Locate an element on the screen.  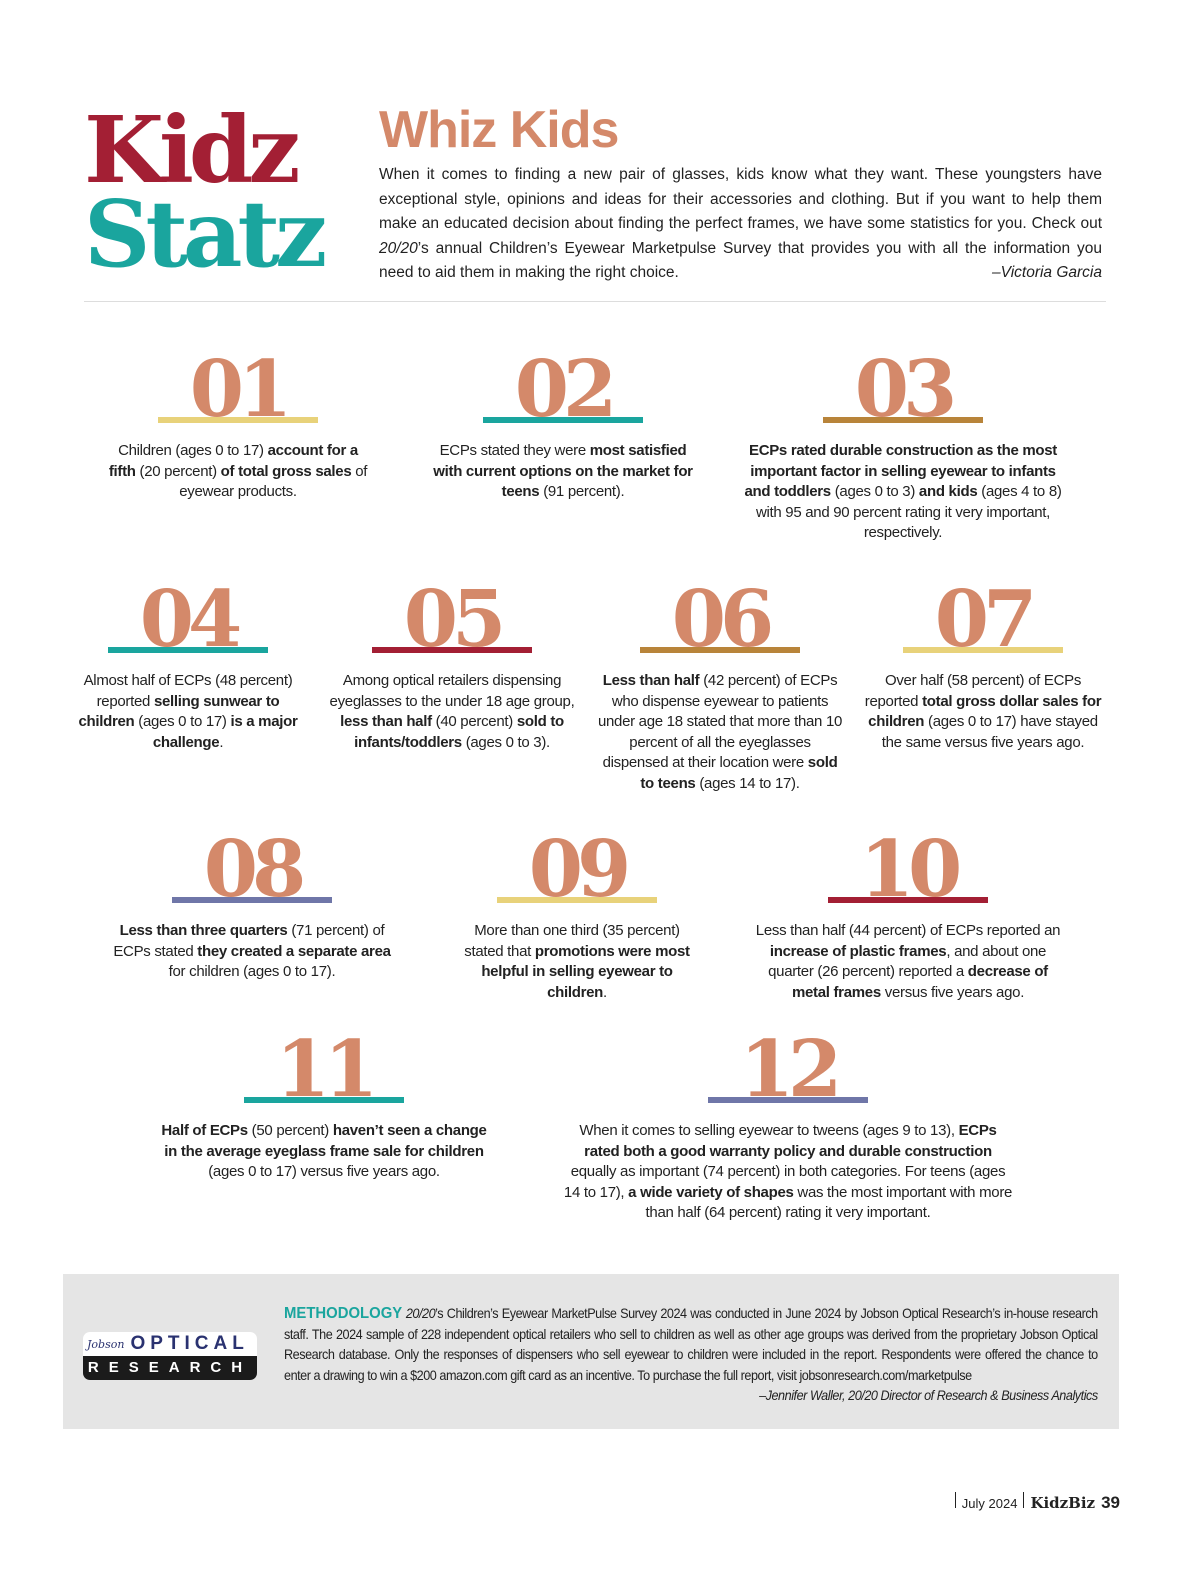
stat-text-bold: Less than half is located at coordinates (651, 680).